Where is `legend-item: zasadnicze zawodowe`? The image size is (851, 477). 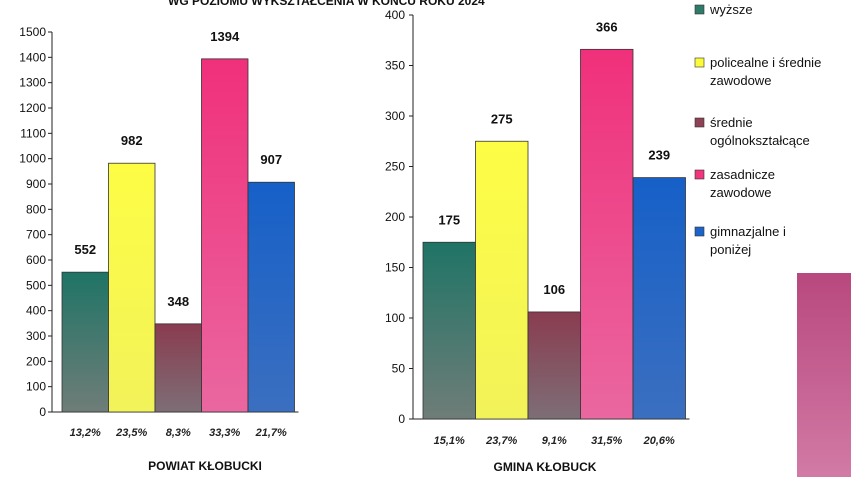 legend-item: zasadnicze zawodowe is located at coordinates (734, 183).